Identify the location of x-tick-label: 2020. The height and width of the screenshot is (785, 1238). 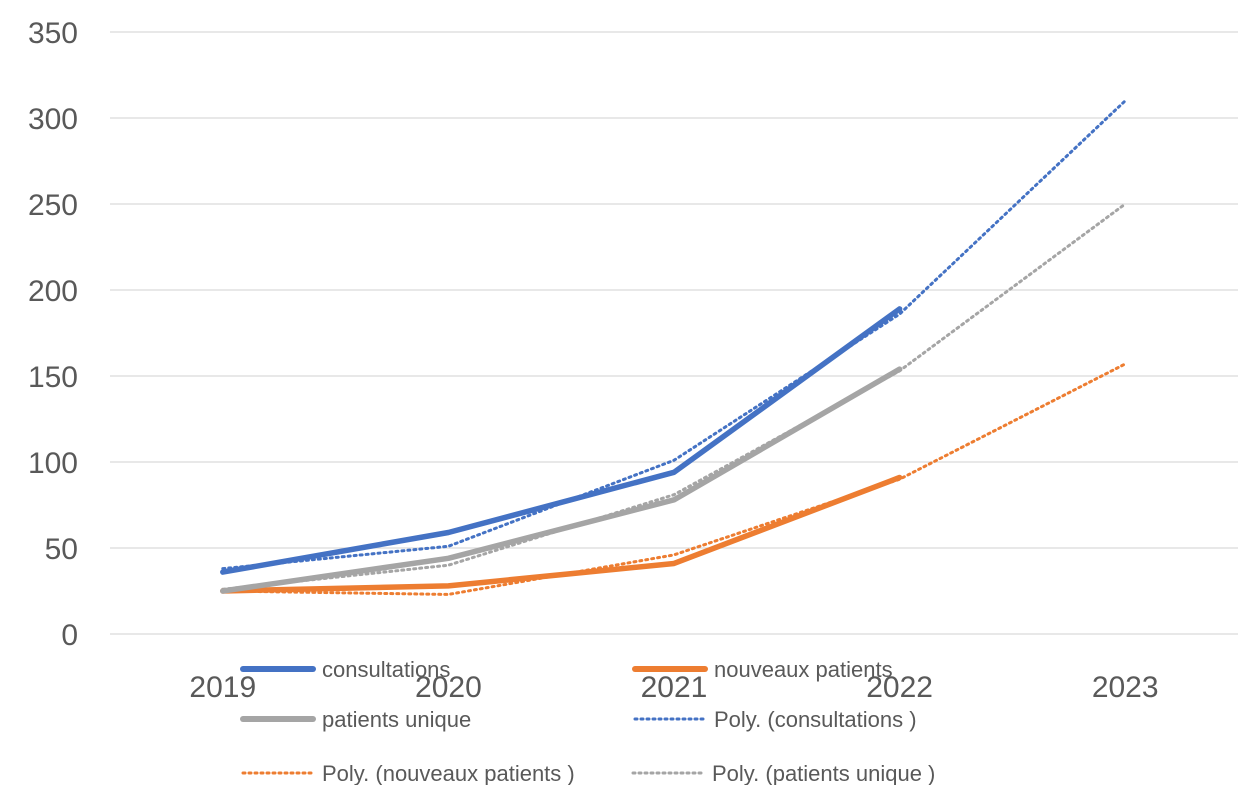
(448, 687).